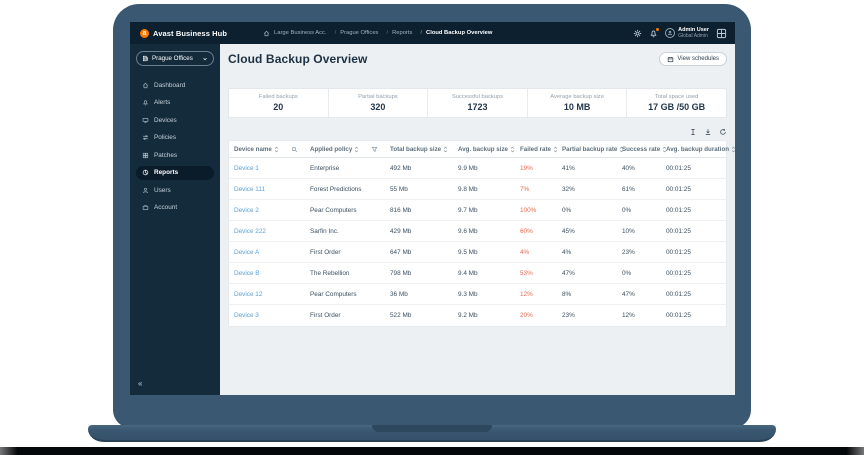  Describe the element at coordinates (246, 168) in the screenshot. I see `device-link: Device 1` at that location.